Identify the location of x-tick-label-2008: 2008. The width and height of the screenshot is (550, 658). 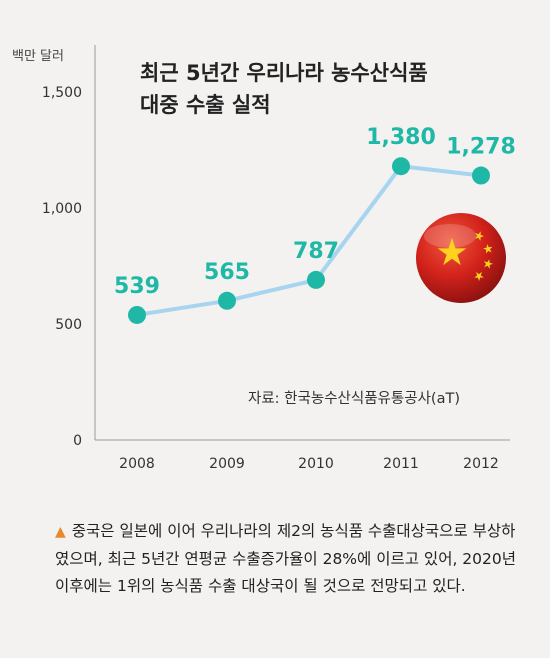
(137, 464).